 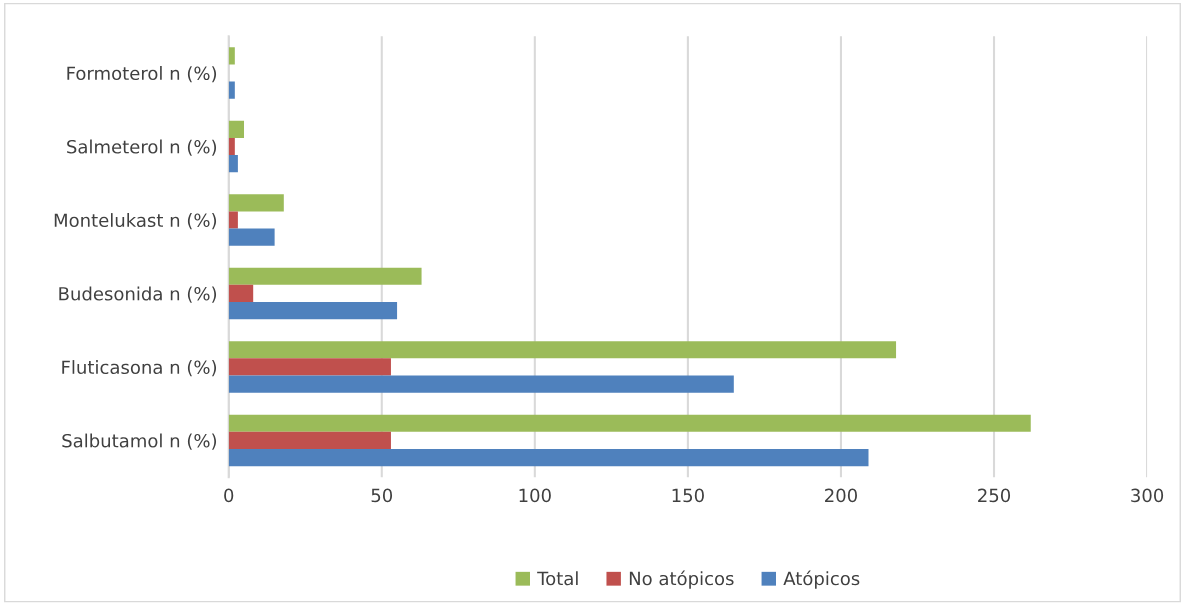 What do you see at coordinates (994, 495) in the screenshot?
I see `x-tick-label: 250` at bounding box center [994, 495].